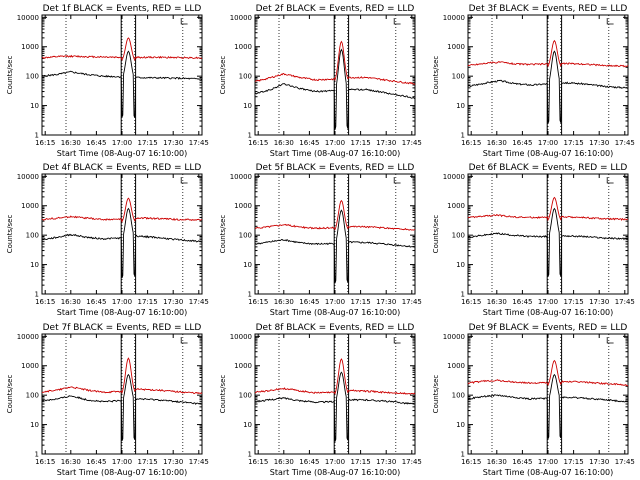 The height and width of the screenshot is (480, 640). I want to click on subplot-title: Det 6f BLACK = Events, RED = LLD, so click(548, 168).